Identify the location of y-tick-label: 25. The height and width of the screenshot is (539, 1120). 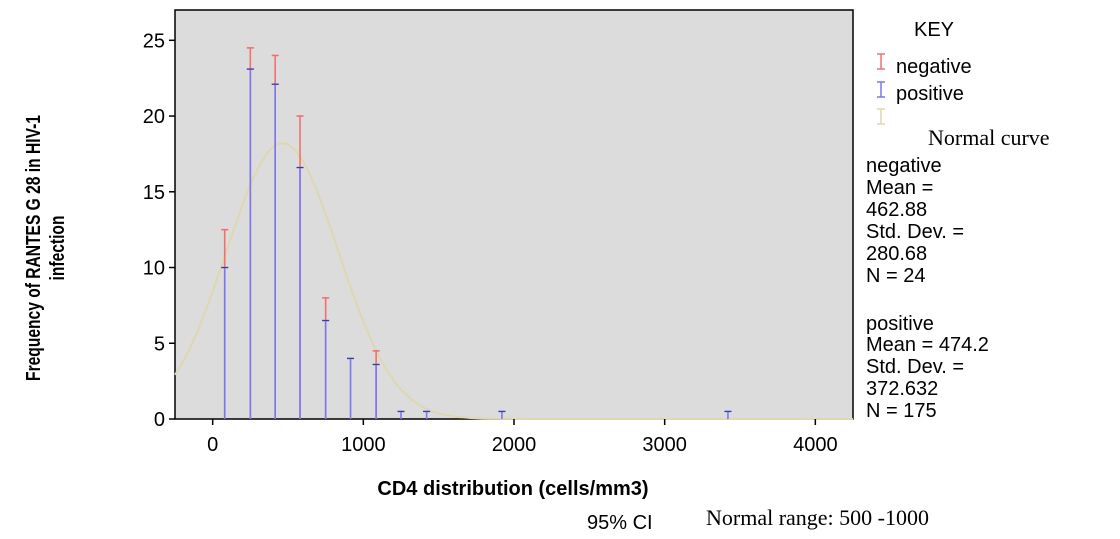
(154, 41).